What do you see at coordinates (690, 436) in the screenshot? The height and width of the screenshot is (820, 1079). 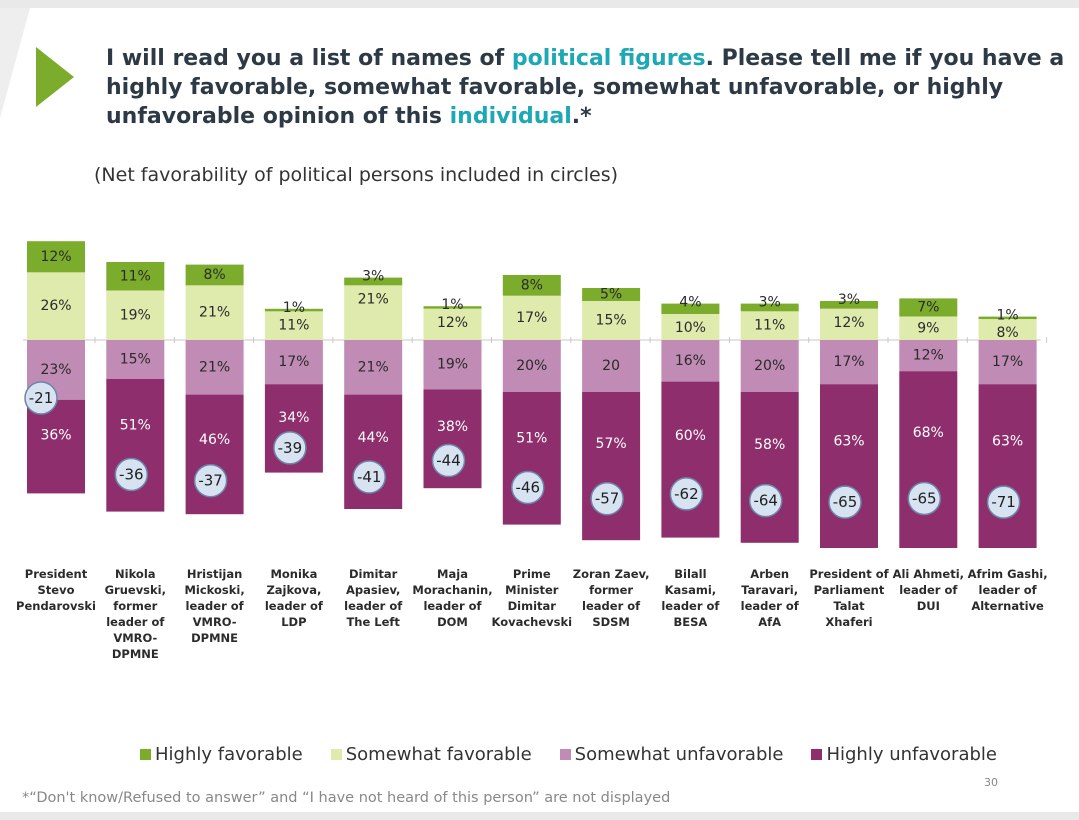 I see `label-highly-unfavorable-8: 60%` at bounding box center [690, 436].